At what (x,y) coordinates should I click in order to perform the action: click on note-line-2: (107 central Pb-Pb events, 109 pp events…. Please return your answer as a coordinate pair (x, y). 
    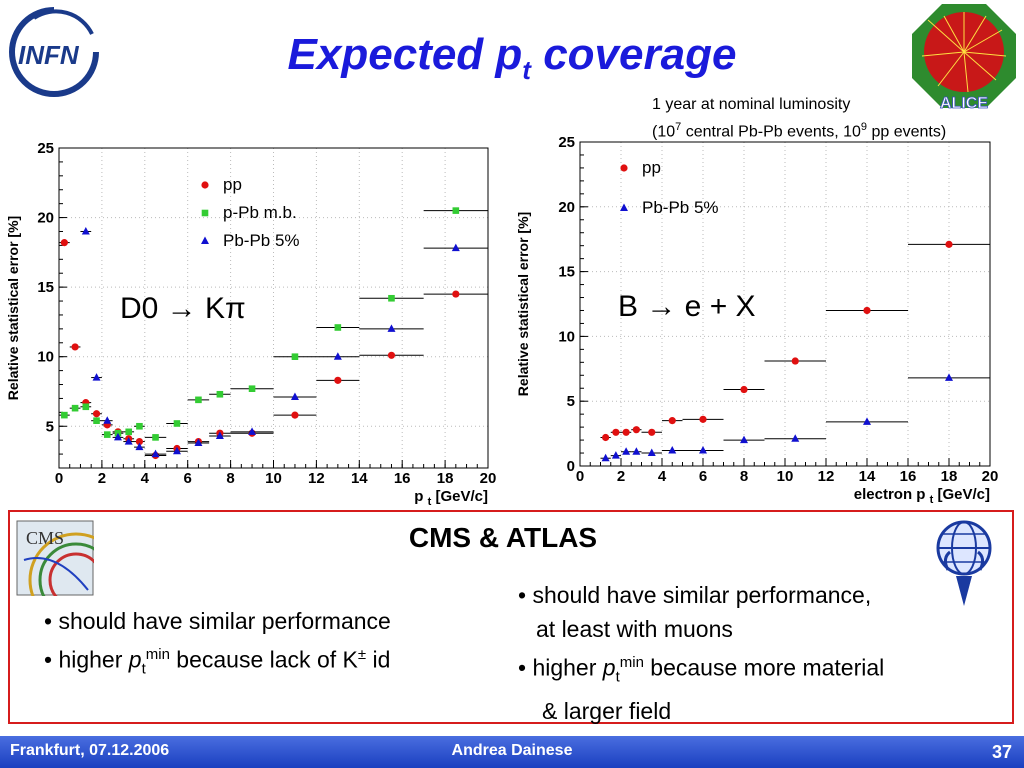
    Looking at the image, I should click on (799, 131).